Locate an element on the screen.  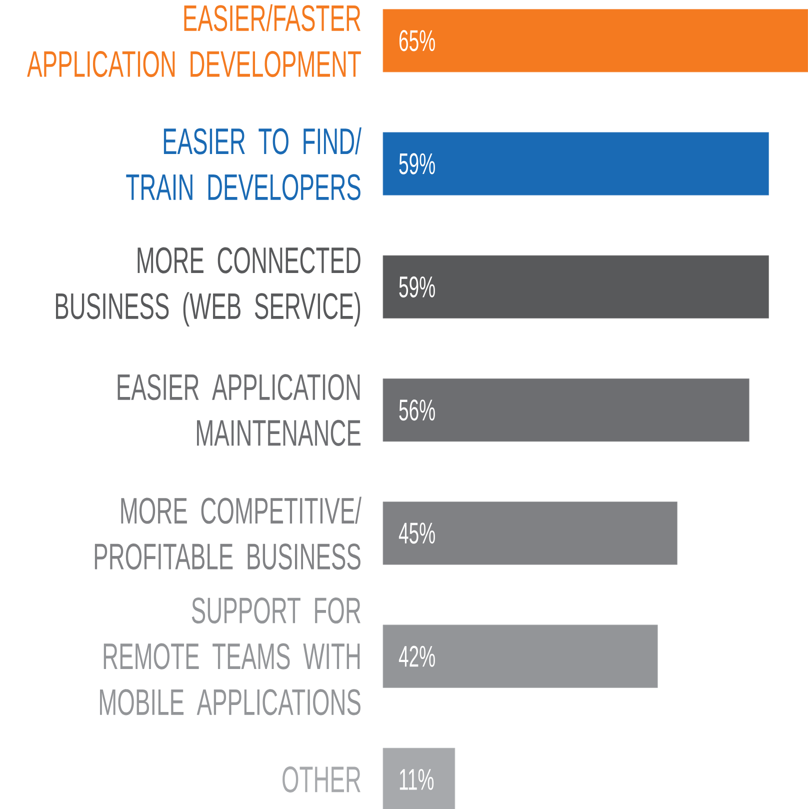
data-label: 65% is located at coordinates (417, 41).